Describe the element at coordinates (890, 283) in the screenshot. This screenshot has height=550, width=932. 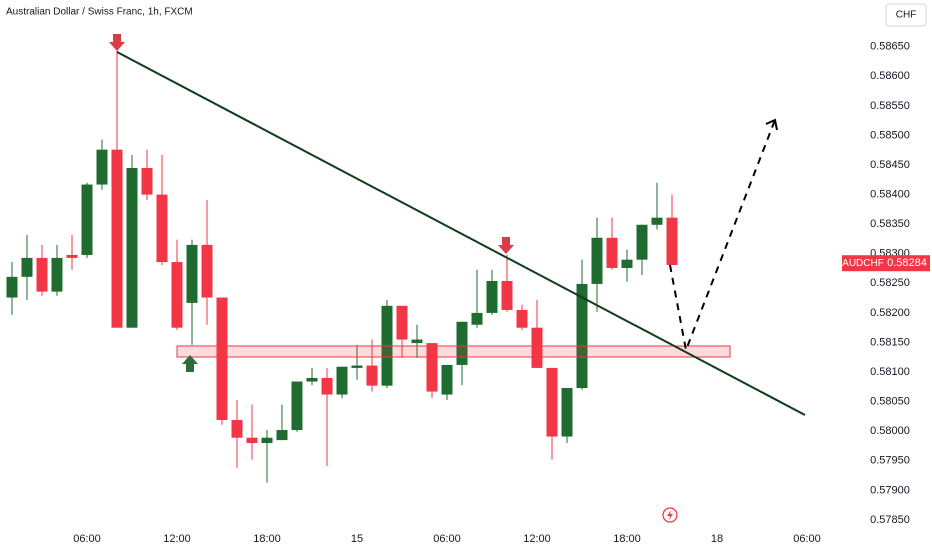
I see `y-tick-label: 0.58250` at that location.